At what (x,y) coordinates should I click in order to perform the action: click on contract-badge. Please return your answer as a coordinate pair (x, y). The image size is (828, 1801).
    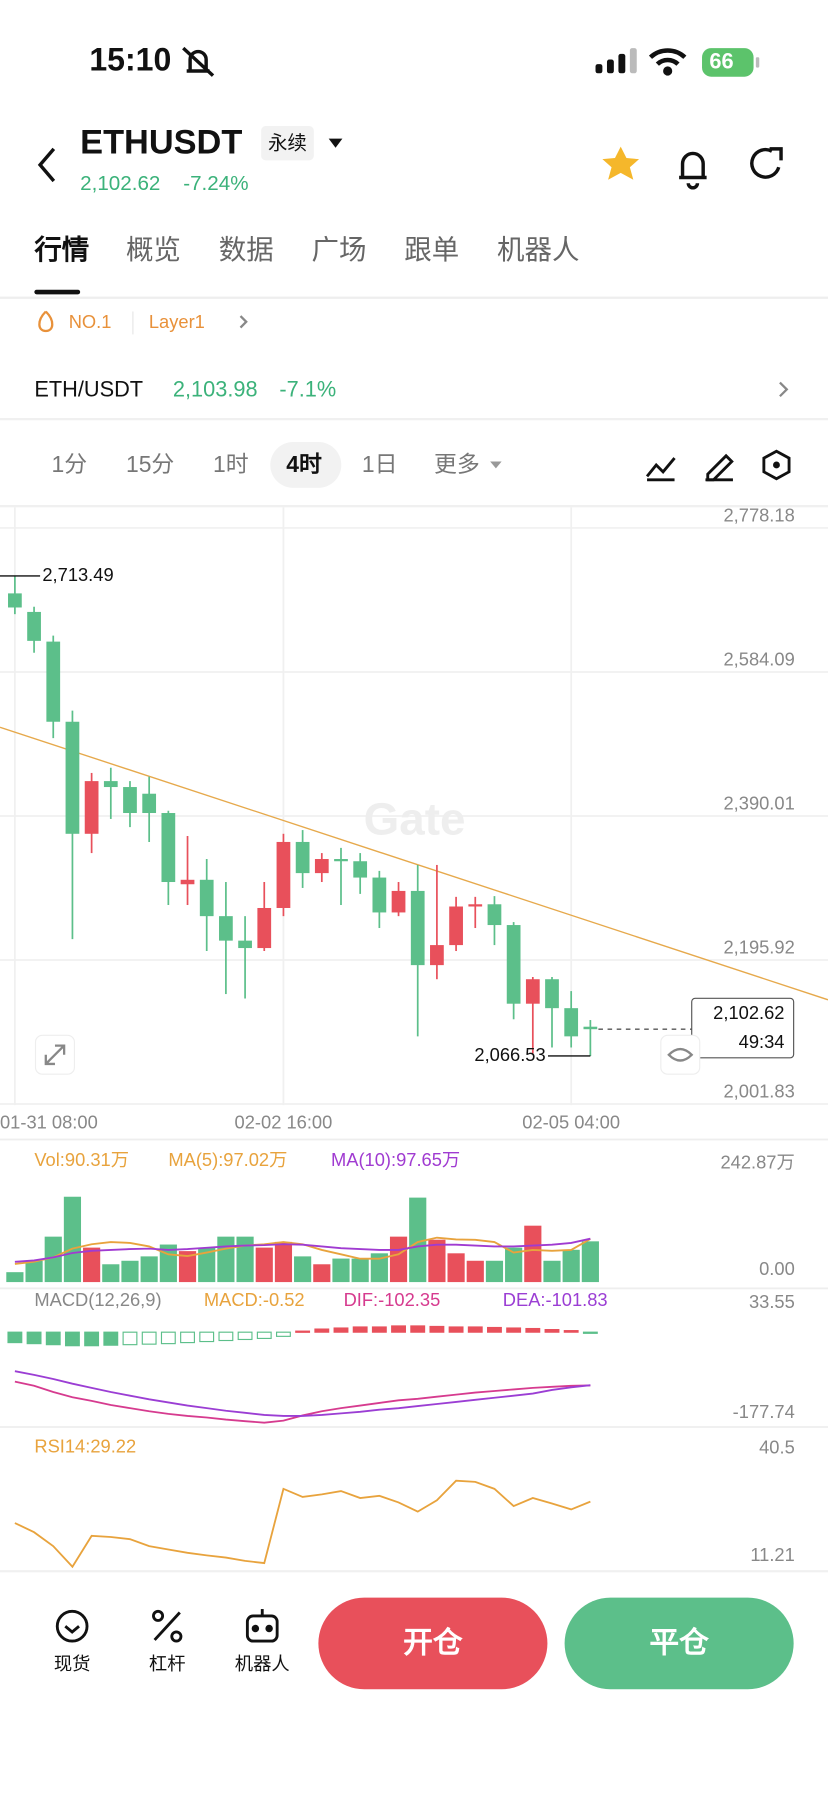
    Looking at the image, I should click on (287, 143).